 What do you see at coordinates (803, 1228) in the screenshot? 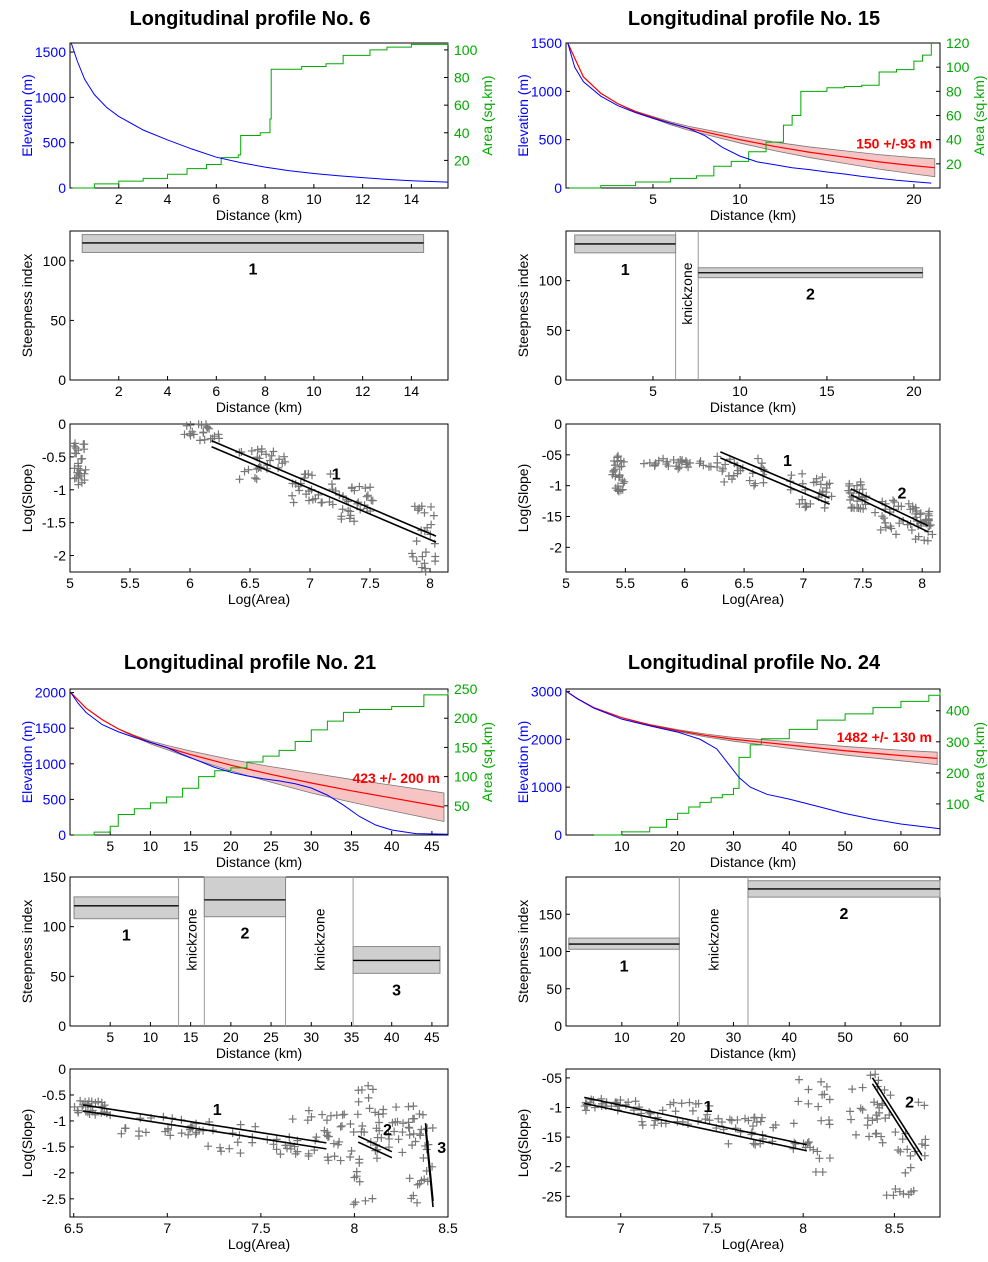
I see `panel4-slope-area-xtick-label: 8` at bounding box center [803, 1228].